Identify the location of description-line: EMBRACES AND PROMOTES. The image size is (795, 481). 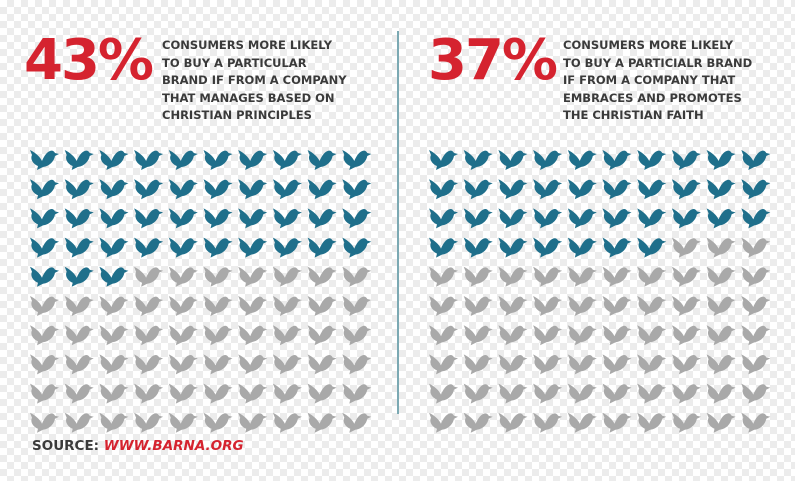
(652, 97).